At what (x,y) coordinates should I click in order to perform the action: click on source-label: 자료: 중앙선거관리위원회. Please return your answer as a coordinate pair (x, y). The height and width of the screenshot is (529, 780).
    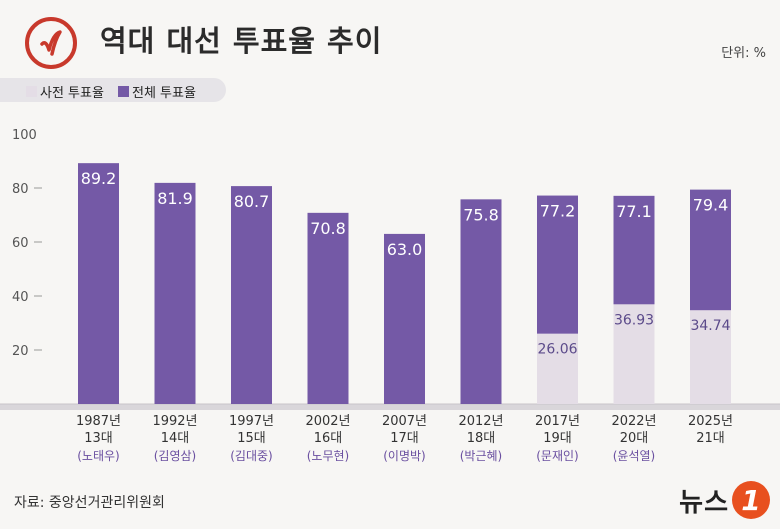
    Looking at the image, I should click on (89, 503).